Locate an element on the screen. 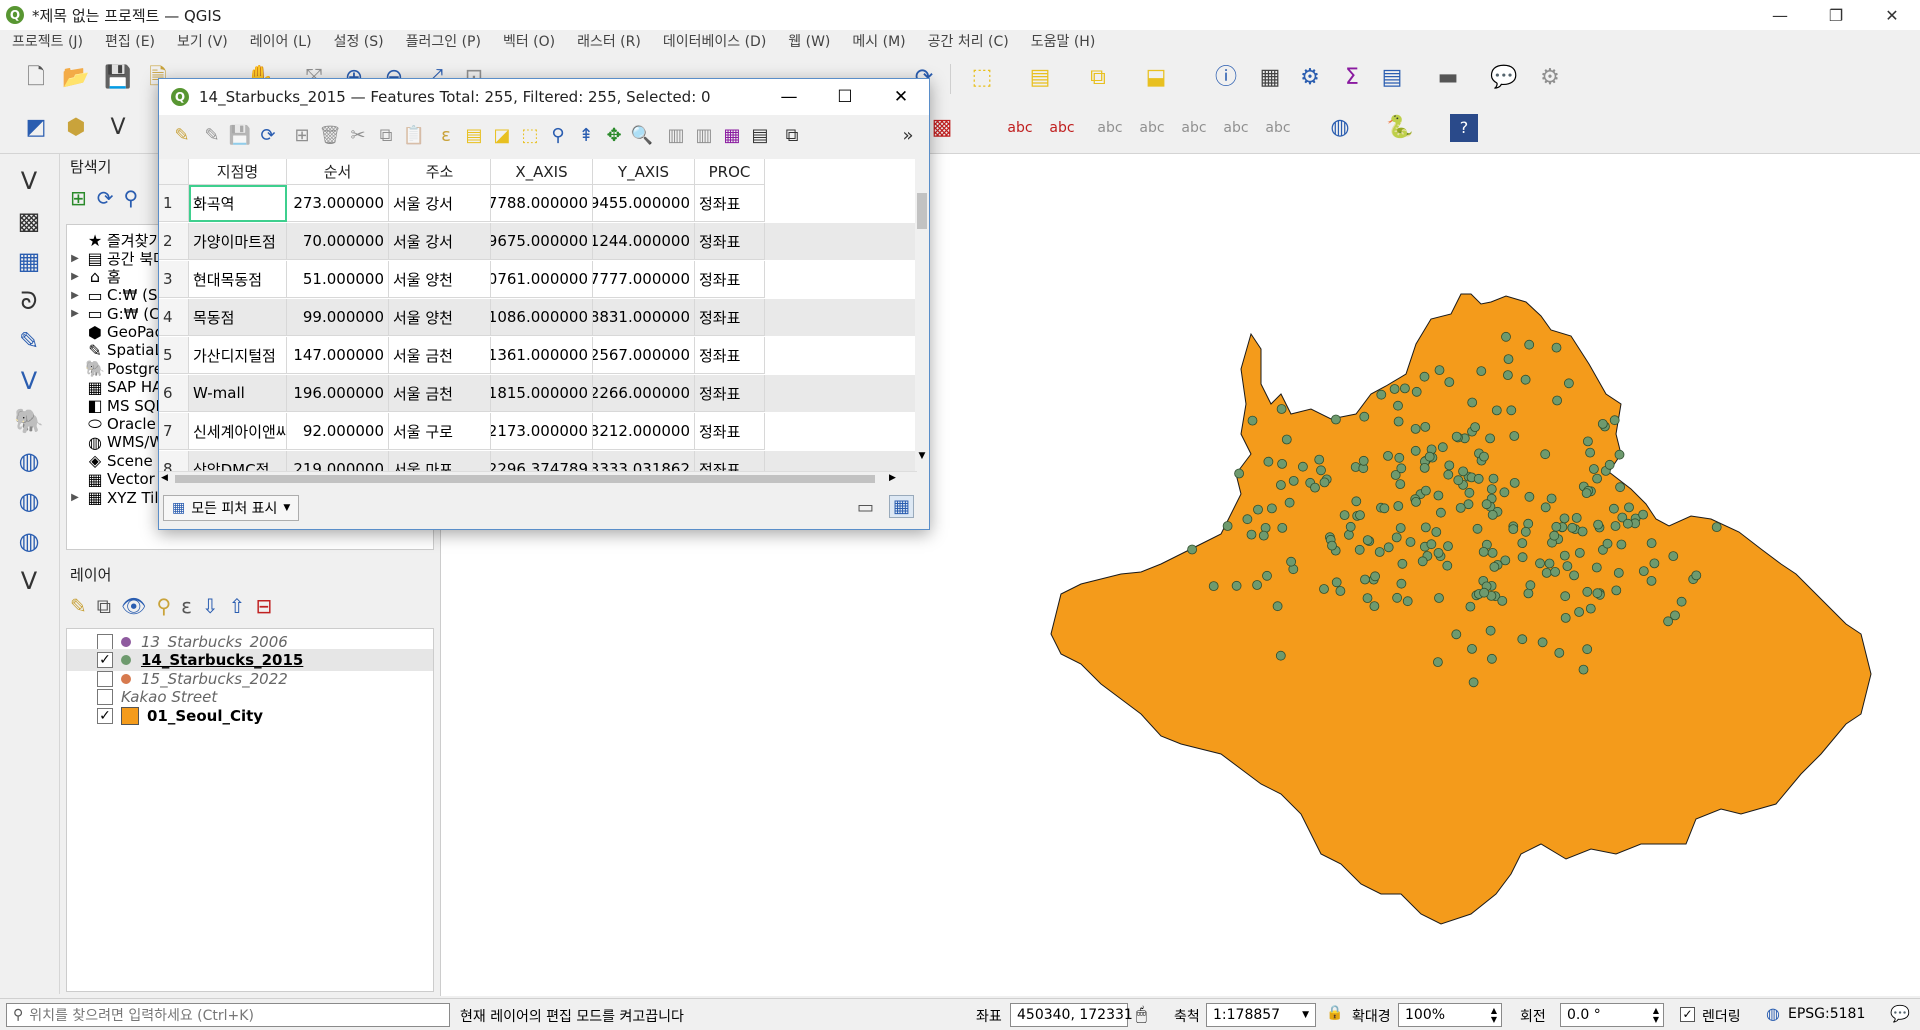  move-selection-top-icon: ⇞ is located at coordinates (586, 135).